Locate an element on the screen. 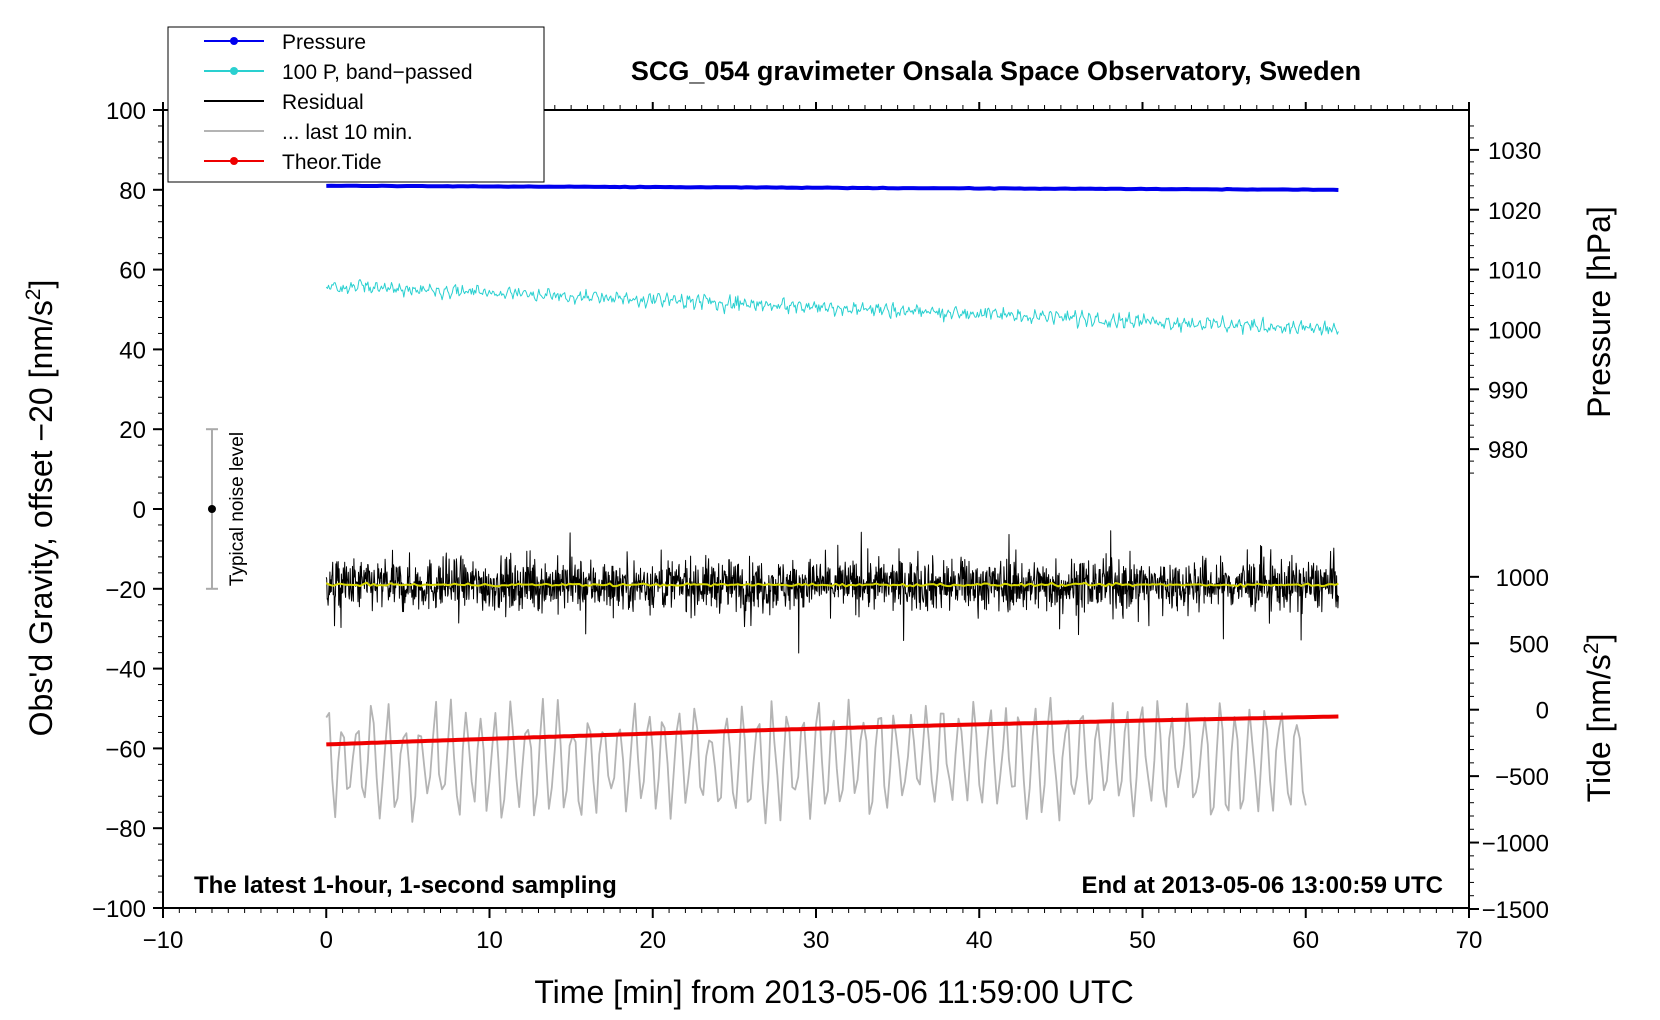 The width and height of the screenshot is (1660, 1020). legend-label: 100 P, band−passed is located at coordinates (377, 72).